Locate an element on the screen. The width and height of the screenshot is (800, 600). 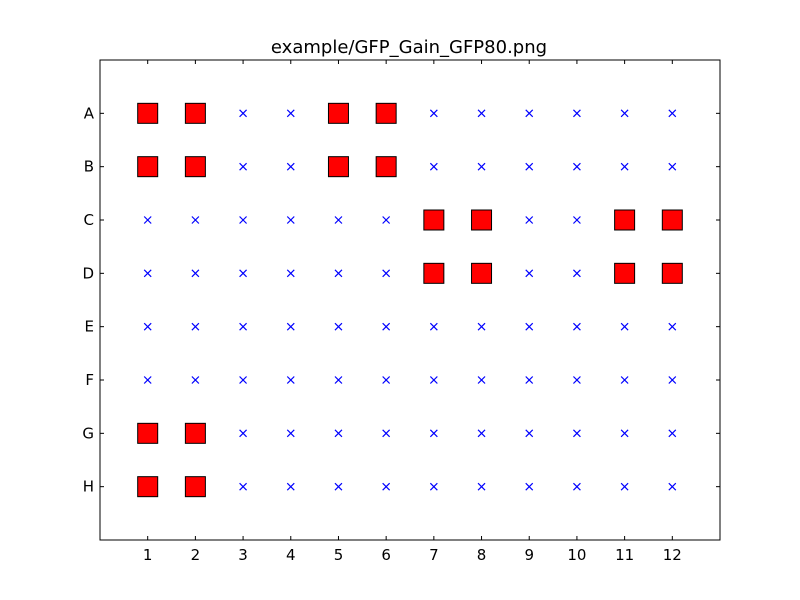
hit-square-D12 is located at coordinates (672, 273).